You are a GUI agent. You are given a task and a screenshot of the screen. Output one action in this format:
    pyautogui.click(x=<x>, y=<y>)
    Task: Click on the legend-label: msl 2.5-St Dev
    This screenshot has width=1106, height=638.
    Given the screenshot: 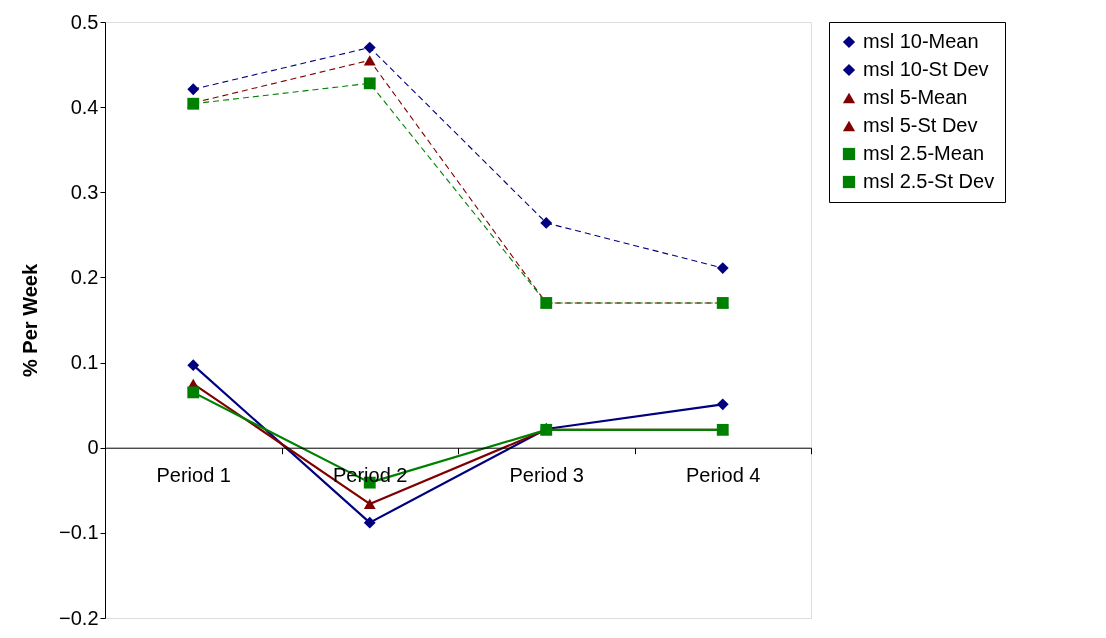 What is the action you would take?
    pyautogui.click(x=929, y=181)
    